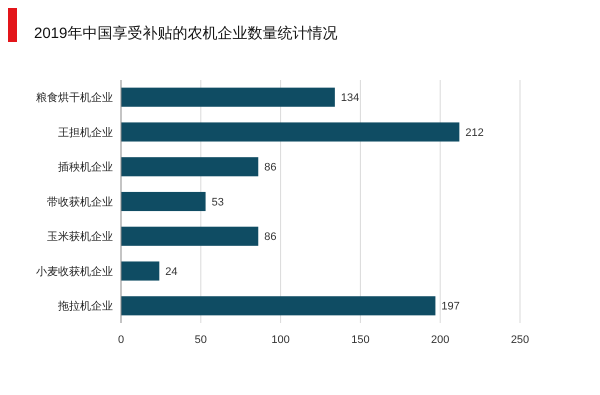 Image resolution: width=600 pixels, height=395 pixels. What do you see at coordinates (85, 306) in the screenshot?
I see `y-tick-label: 拖拉机企业` at bounding box center [85, 306].